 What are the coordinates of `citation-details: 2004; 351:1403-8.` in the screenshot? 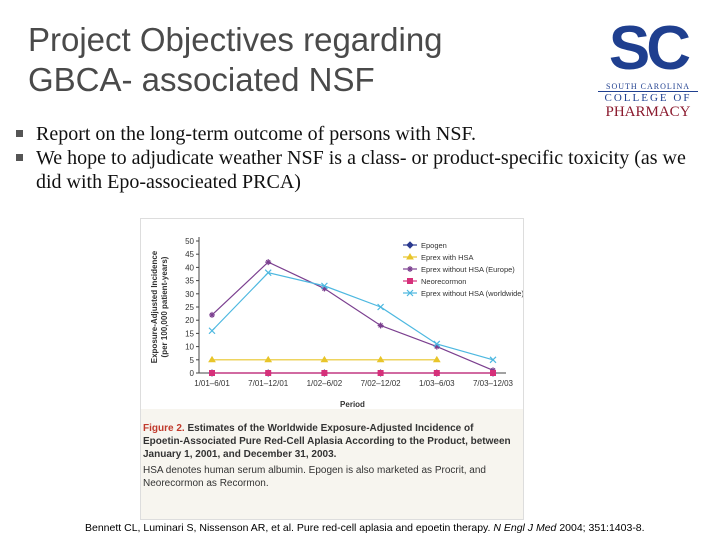 It's located at (602, 528).